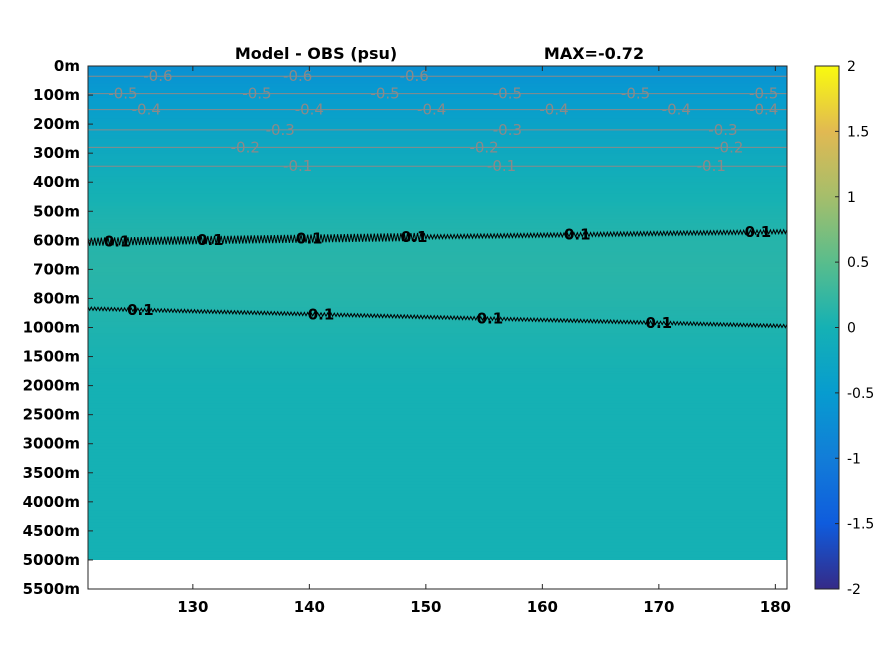  Describe the element at coordinates (658, 607) in the screenshot. I see `x-tick-label: 170` at that location.